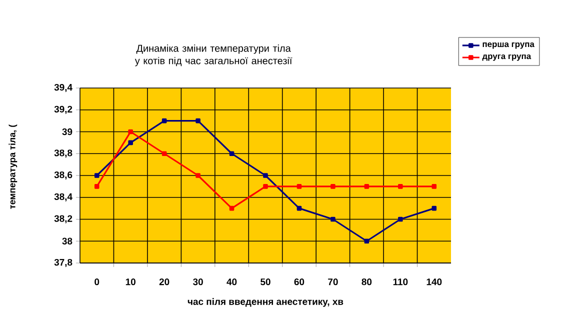 Image resolution: width=565 pixels, height=331 pixels. What do you see at coordinates (164, 282) in the screenshot?
I see `x-tick-label: 20` at bounding box center [164, 282].